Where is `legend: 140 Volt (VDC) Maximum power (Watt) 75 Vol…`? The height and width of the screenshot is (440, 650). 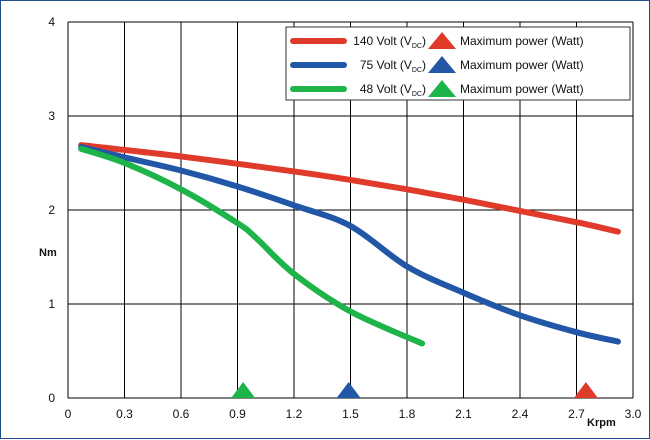
legend: 140 Volt (VDC) Maximum power (Watt) 75 Vol… is located at coordinates (458, 63).